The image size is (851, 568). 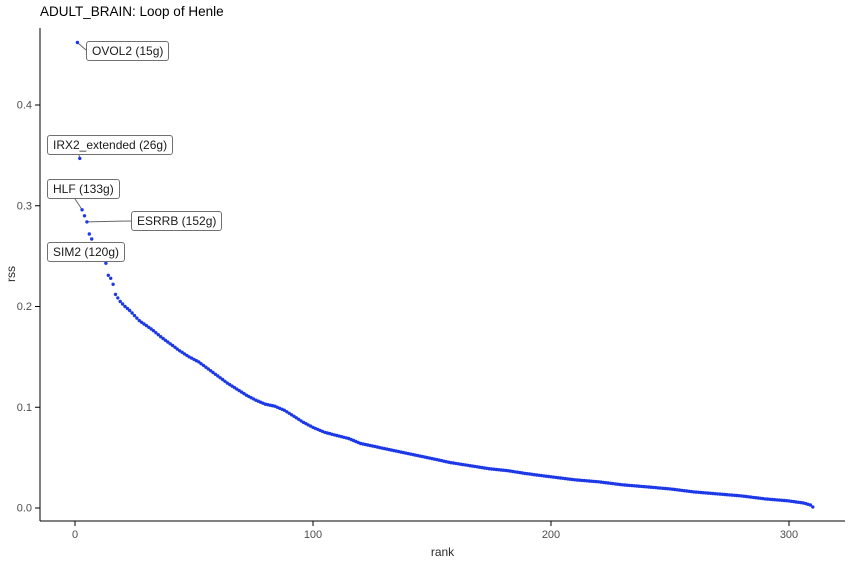 I want to click on y-tick-label: 0.1, so click(x=24, y=408).